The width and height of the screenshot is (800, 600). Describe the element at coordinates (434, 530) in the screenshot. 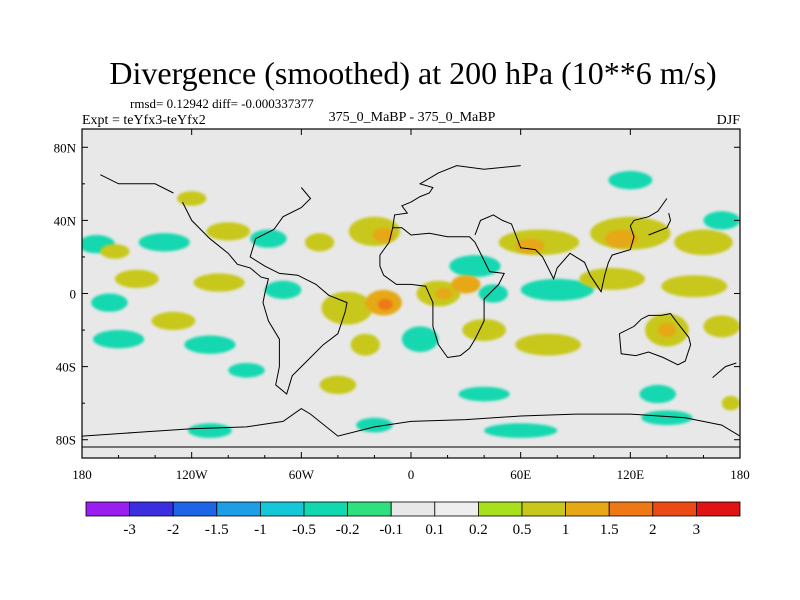

I see `colorbar-label: 0.1` at that location.